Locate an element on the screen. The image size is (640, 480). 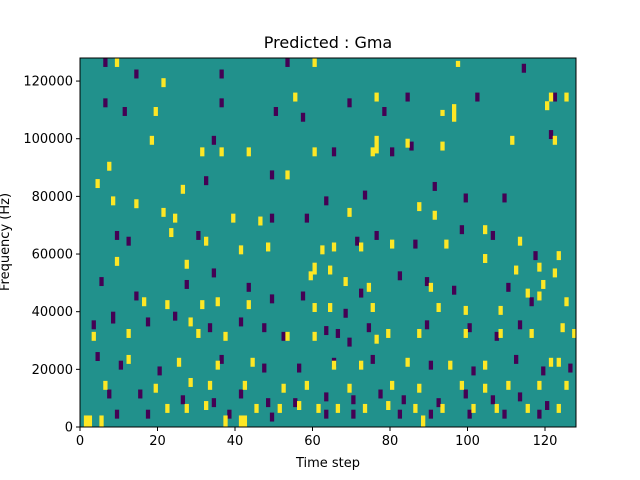
x-axis-label: Time step is located at coordinates (327, 463).